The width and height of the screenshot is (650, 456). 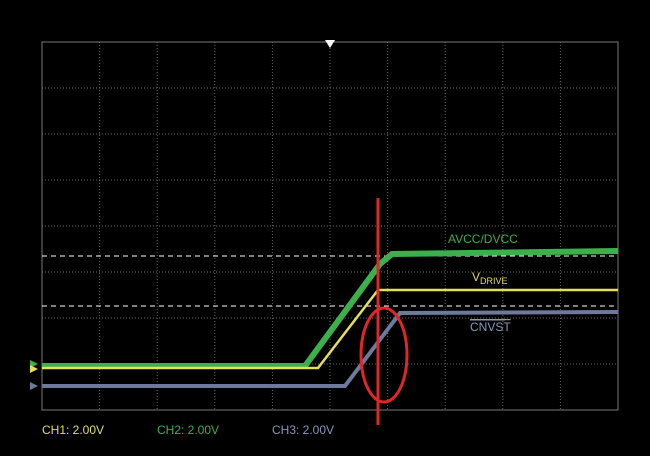 I want to click on marker-ellipse, so click(x=384, y=355).